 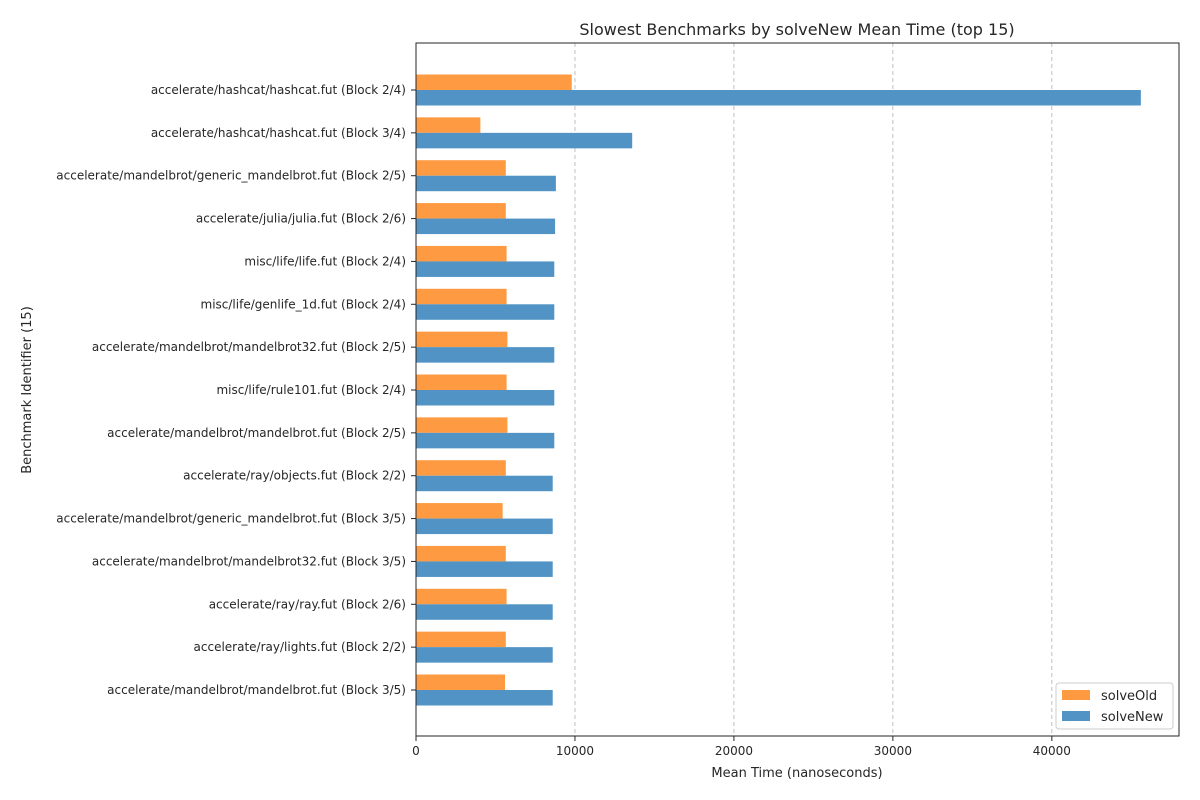 What do you see at coordinates (1129, 696) in the screenshot?
I see `legend-label-solveOld: solveOld` at bounding box center [1129, 696].